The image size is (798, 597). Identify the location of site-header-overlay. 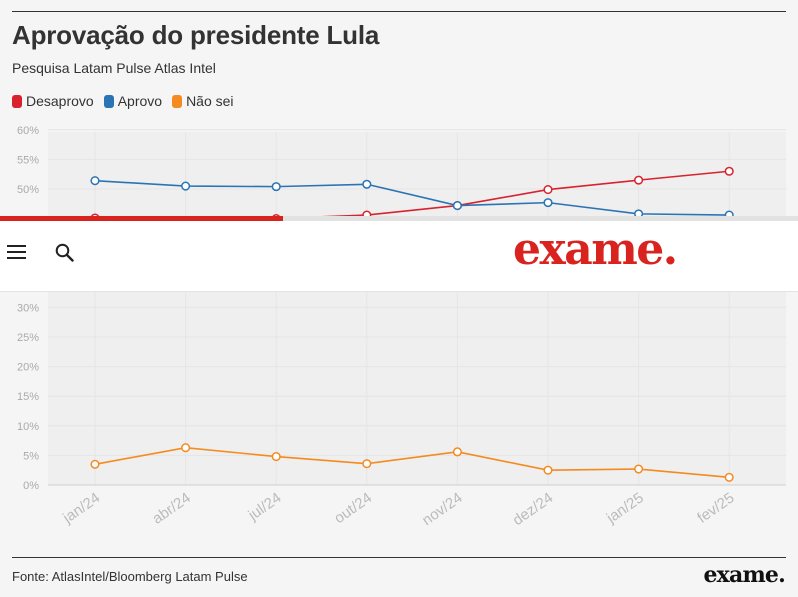
(399, 254).